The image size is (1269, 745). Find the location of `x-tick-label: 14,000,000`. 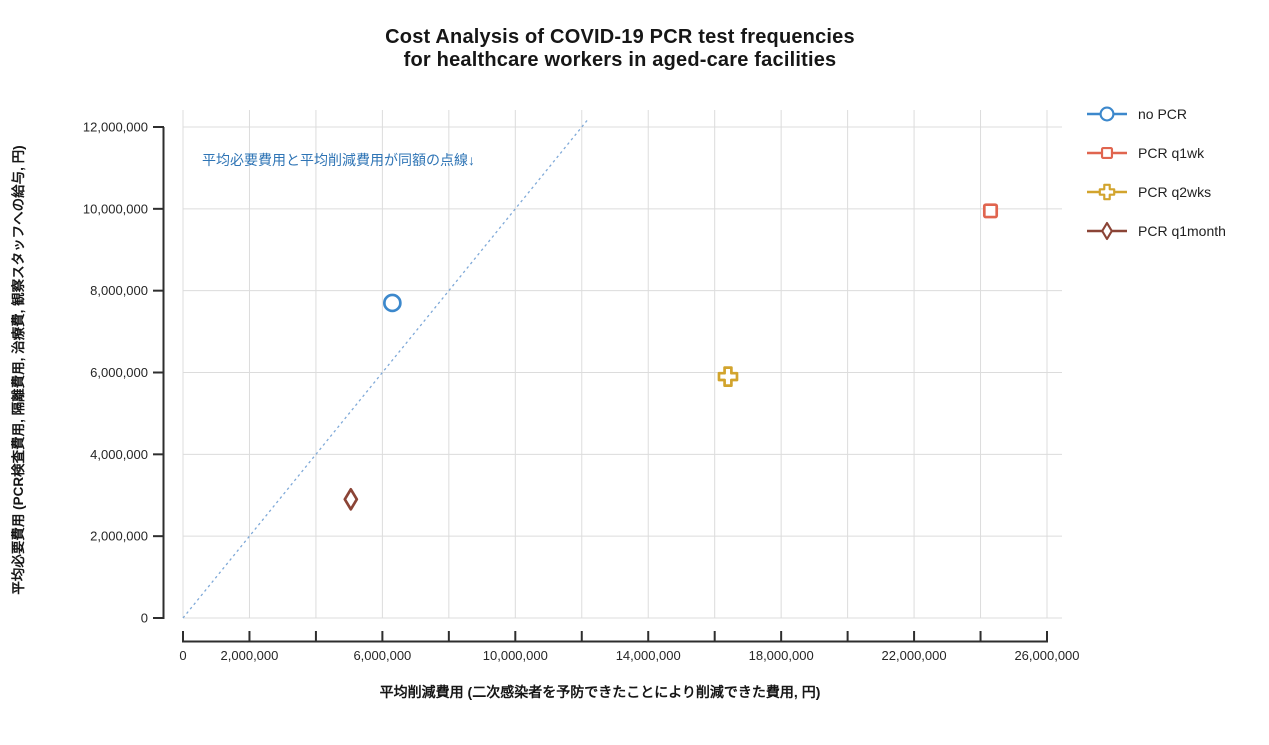

x-tick-label: 14,000,000 is located at coordinates (648, 655).